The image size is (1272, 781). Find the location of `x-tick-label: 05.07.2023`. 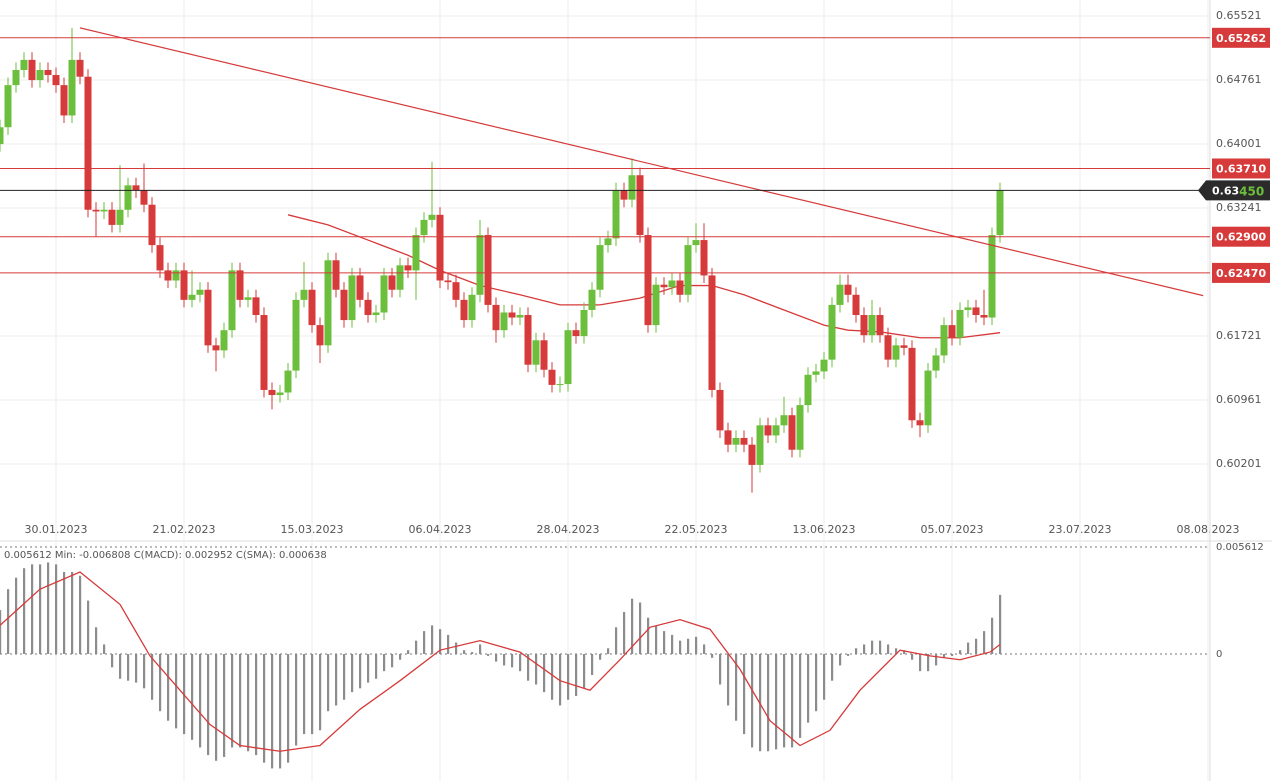

x-tick-label: 05.07.2023 is located at coordinates (952, 529).